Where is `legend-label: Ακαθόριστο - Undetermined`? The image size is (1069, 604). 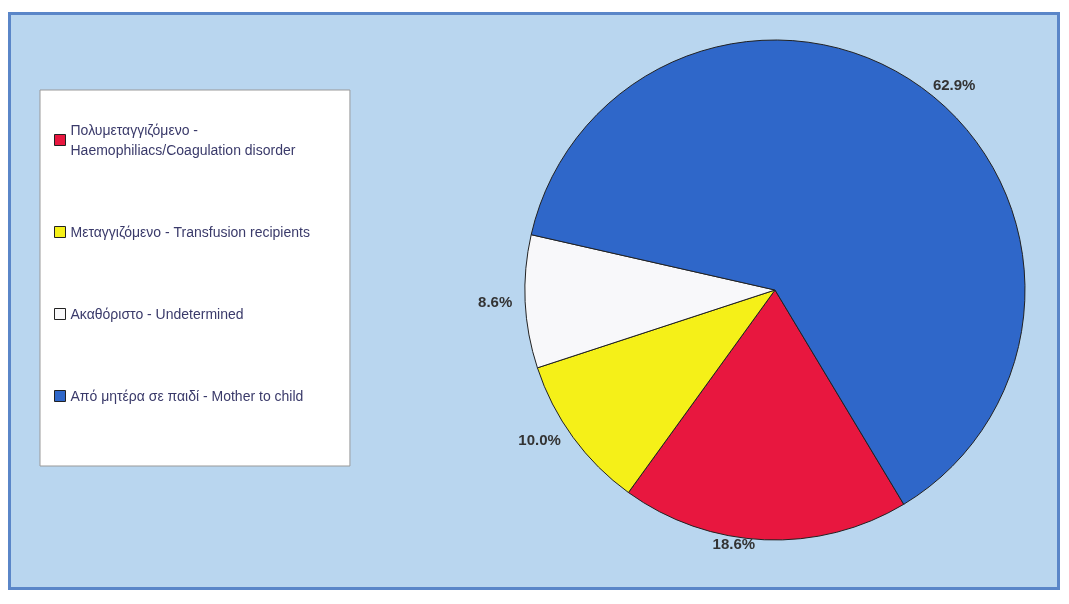 legend-label: Ακαθόριστο - Undetermined is located at coordinates (157, 314).